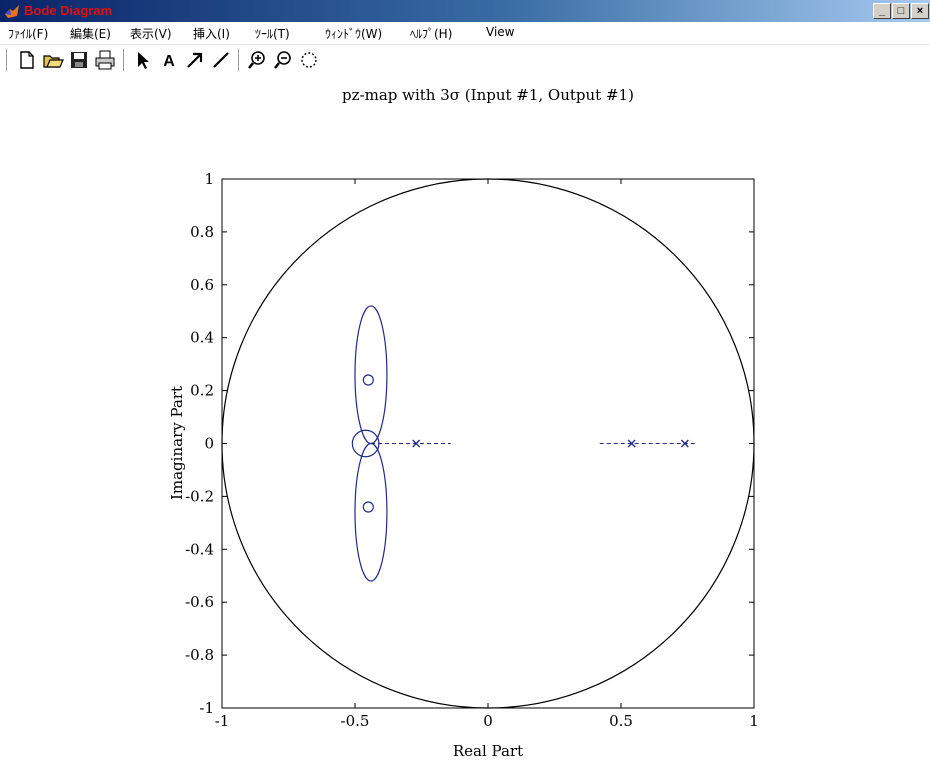 The height and width of the screenshot is (772, 930). What do you see at coordinates (177, 443) in the screenshot?
I see `y-axis-label: Imaginary Part` at bounding box center [177, 443].